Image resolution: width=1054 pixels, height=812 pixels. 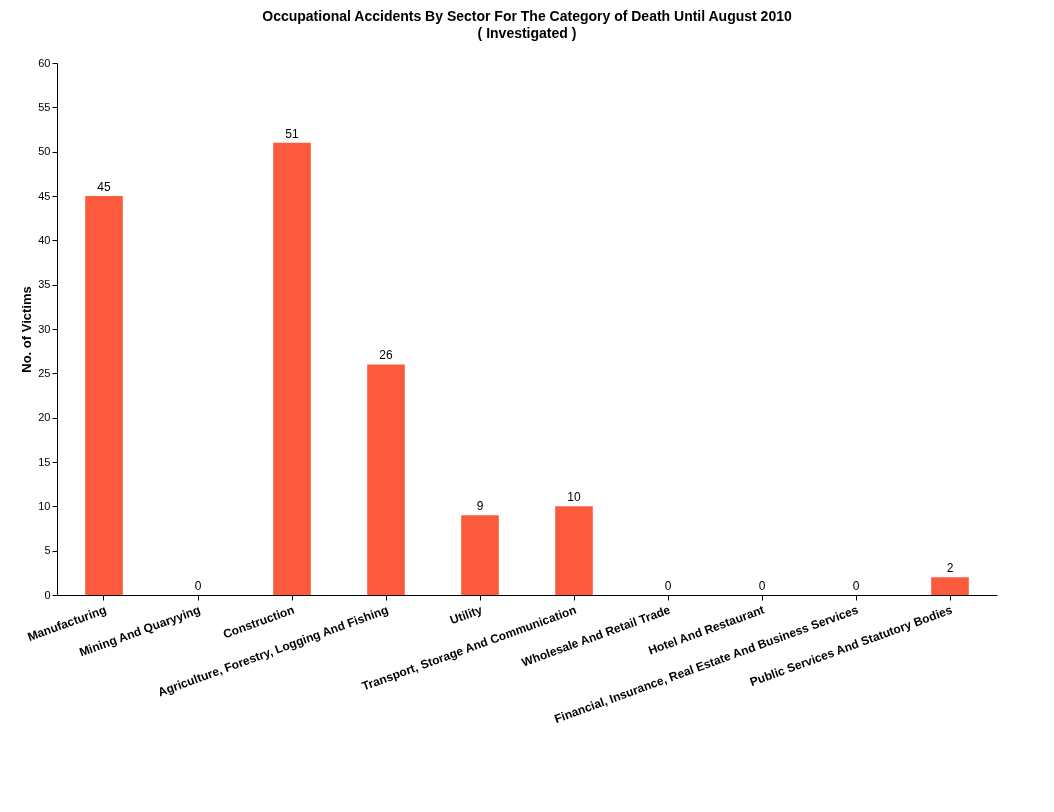 I want to click on y-tick-label: 10, so click(x=44, y=505).